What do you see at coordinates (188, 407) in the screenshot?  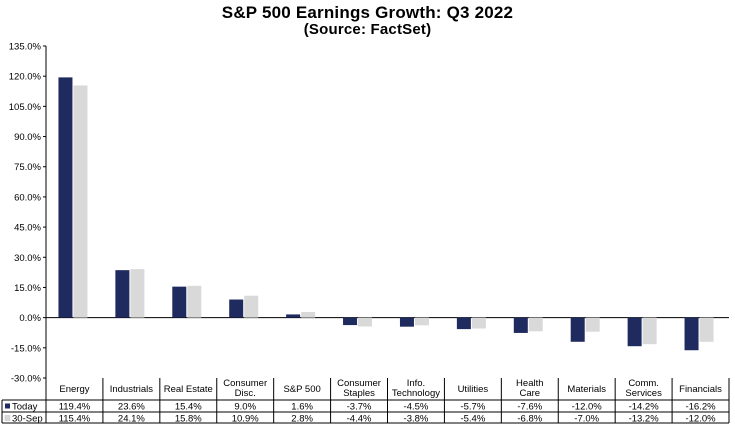 I see `data-label: 15.4%` at bounding box center [188, 407].